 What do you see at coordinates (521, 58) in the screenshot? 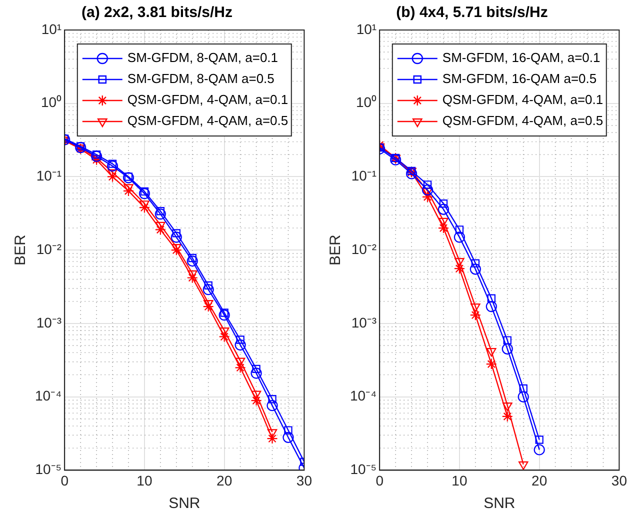
I see `legend-label: SM-GFDM, 16-QAM, a=0.1` at bounding box center [521, 58].